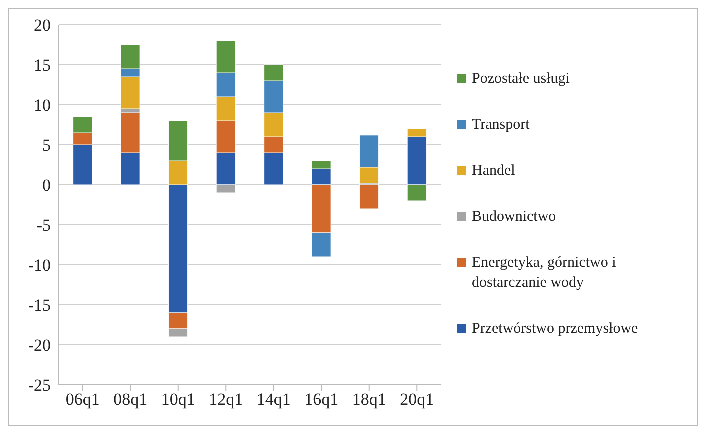 This screenshot has height=430, width=702. What do you see at coordinates (178, 400) in the screenshot?
I see `x-tick-label: 10q1` at bounding box center [178, 400].